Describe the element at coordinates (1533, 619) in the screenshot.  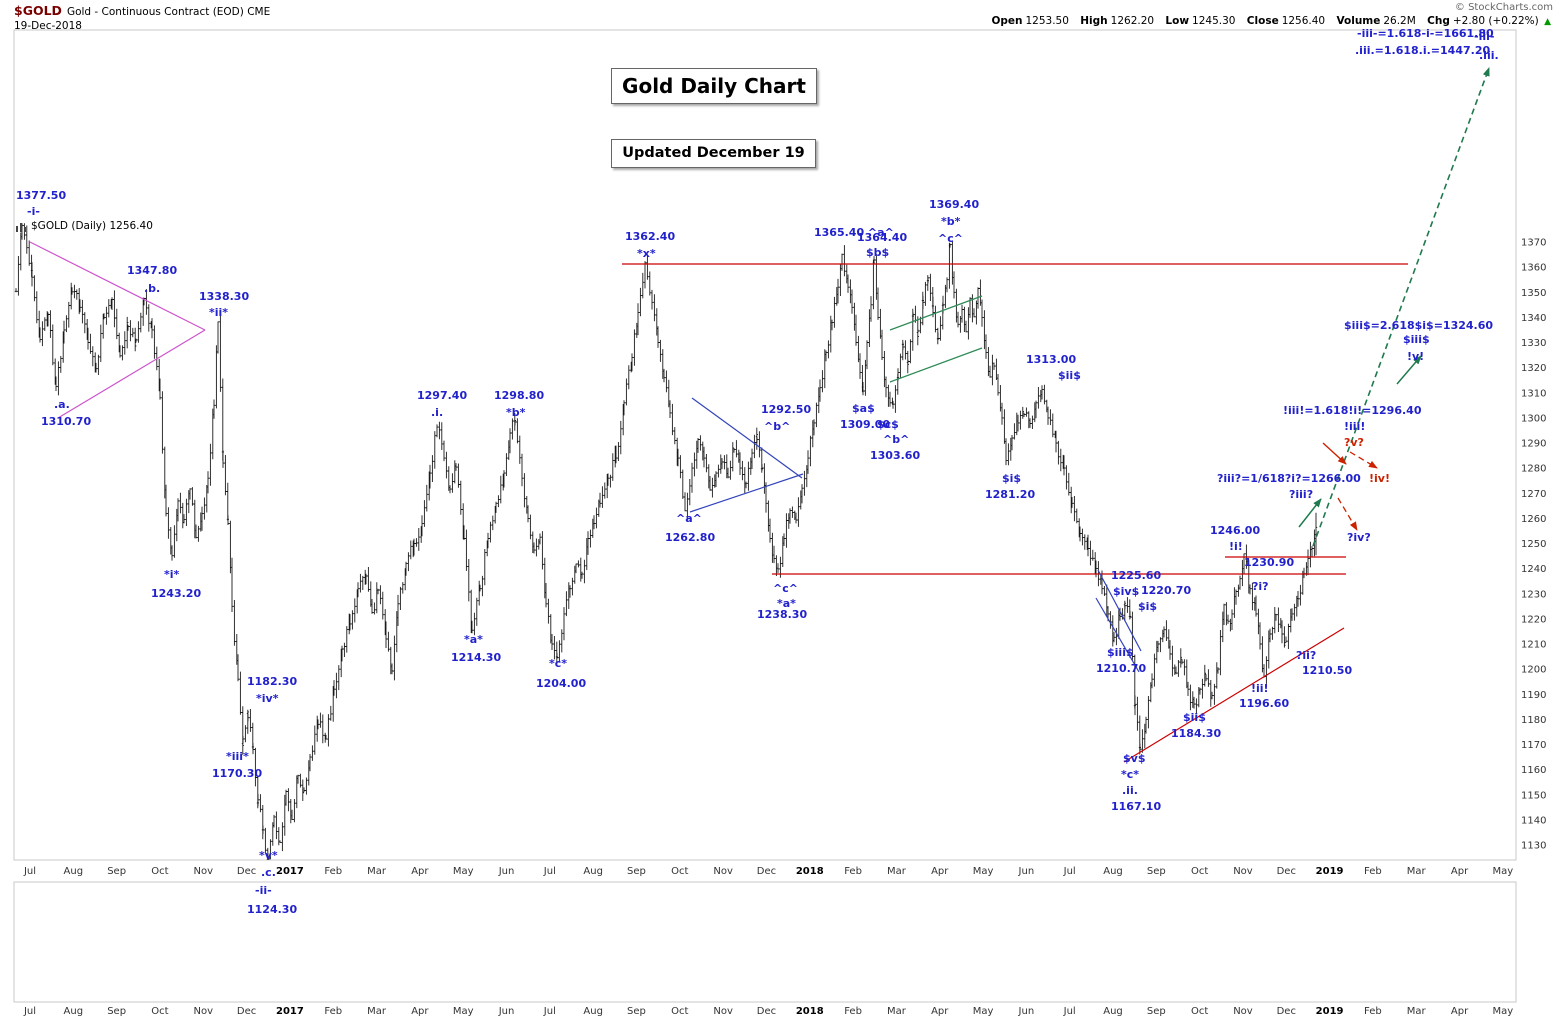
I see `y-axis-label: 1220` at that location.